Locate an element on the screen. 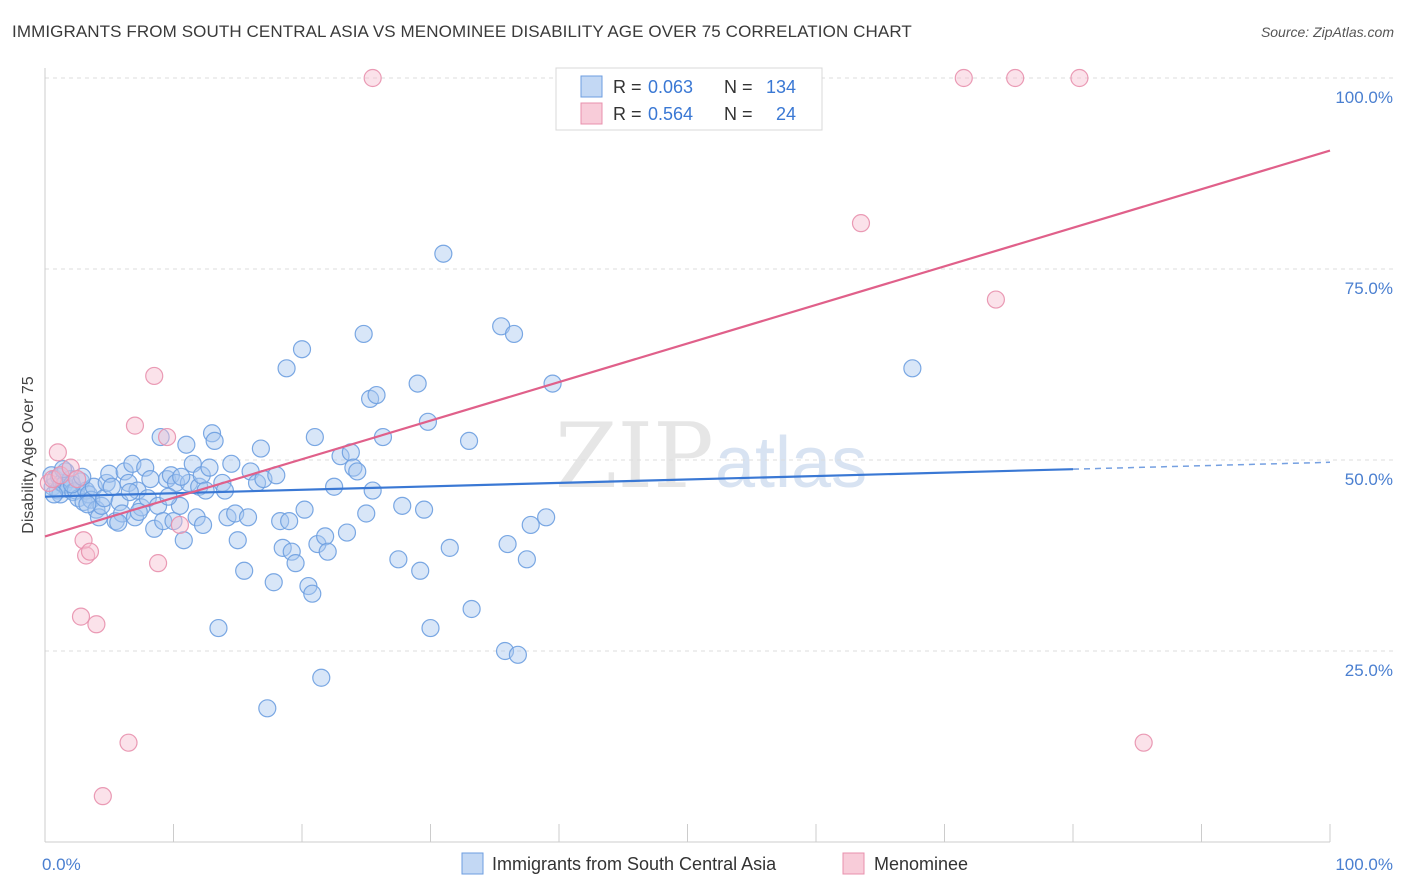  y-tick-label-75: 75.0% is located at coordinates (1369, 288).